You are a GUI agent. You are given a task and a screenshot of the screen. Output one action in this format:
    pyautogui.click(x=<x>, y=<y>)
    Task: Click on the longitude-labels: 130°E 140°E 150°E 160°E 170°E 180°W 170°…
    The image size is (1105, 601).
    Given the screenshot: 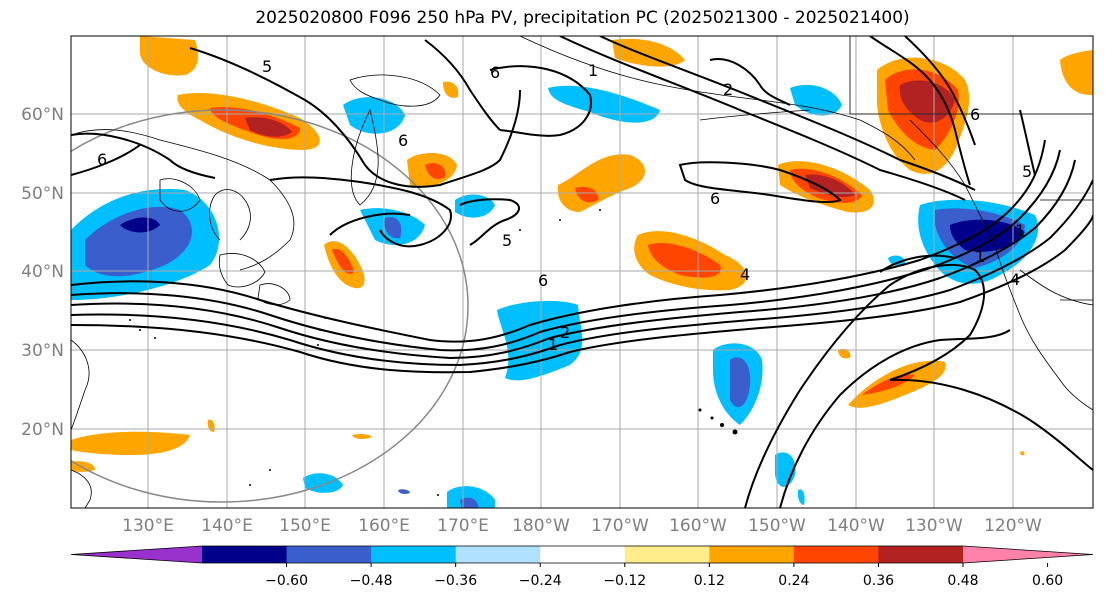 What is the action you would take?
    pyautogui.click(x=582, y=526)
    